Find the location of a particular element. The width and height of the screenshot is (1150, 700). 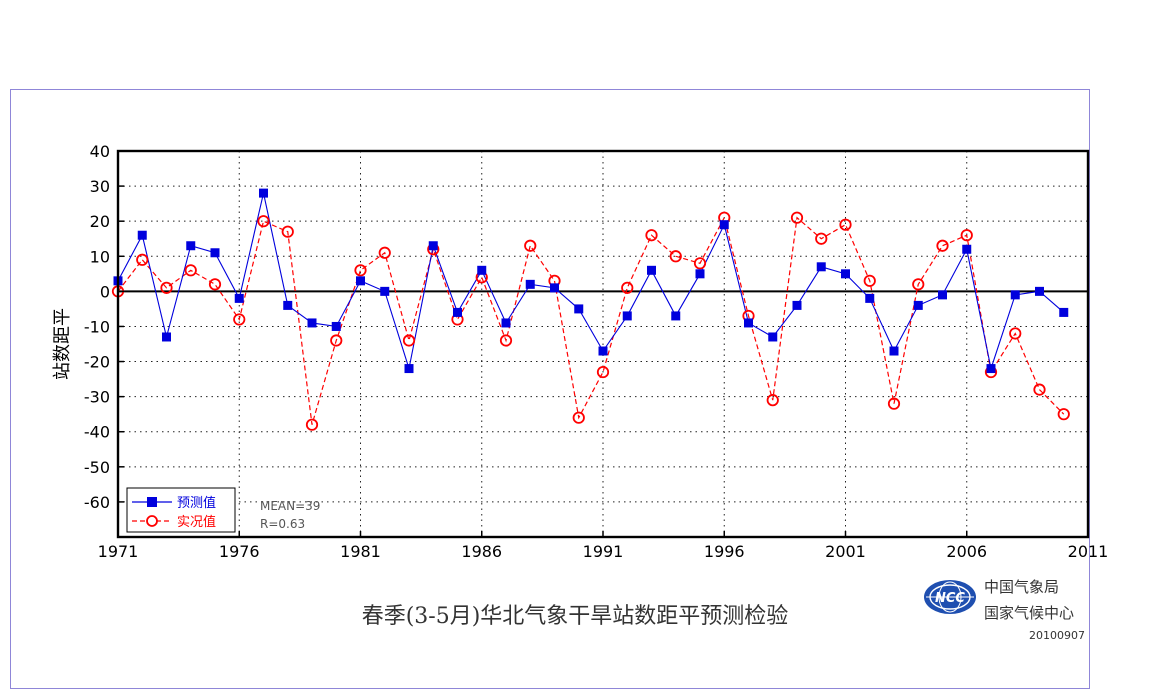

y-tick-label: 20 is located at coordinates (100, 221).